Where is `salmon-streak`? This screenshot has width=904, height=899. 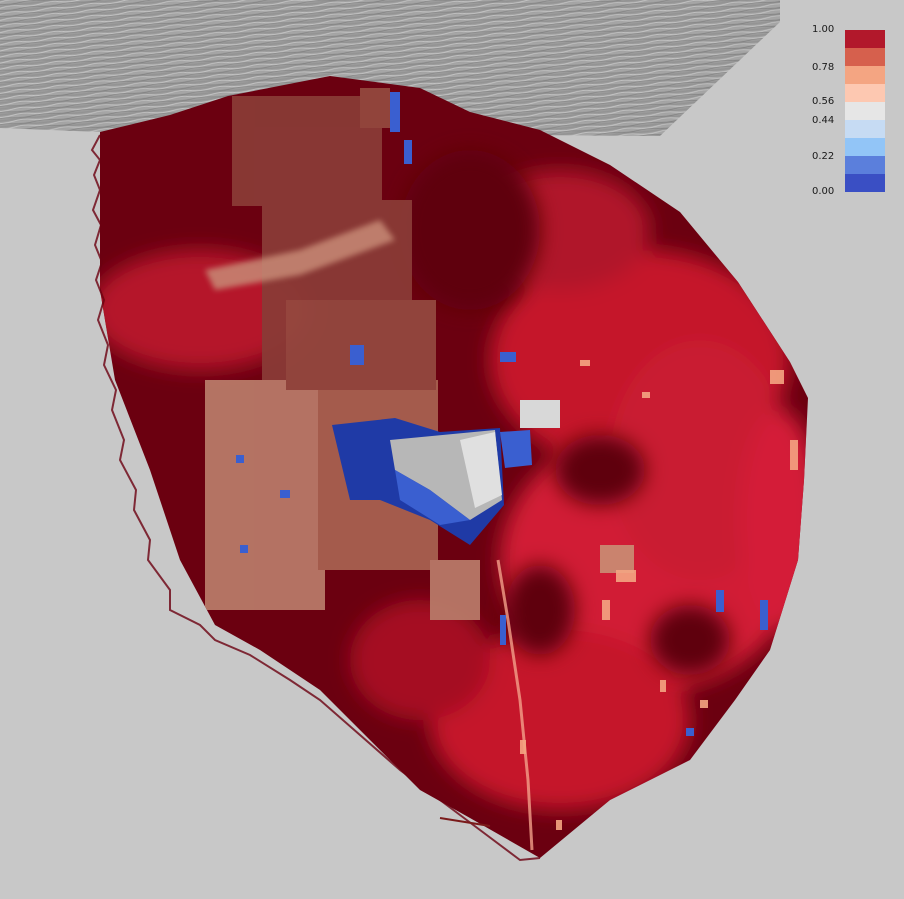 salmon-streak is located at coordinates (300, 255).